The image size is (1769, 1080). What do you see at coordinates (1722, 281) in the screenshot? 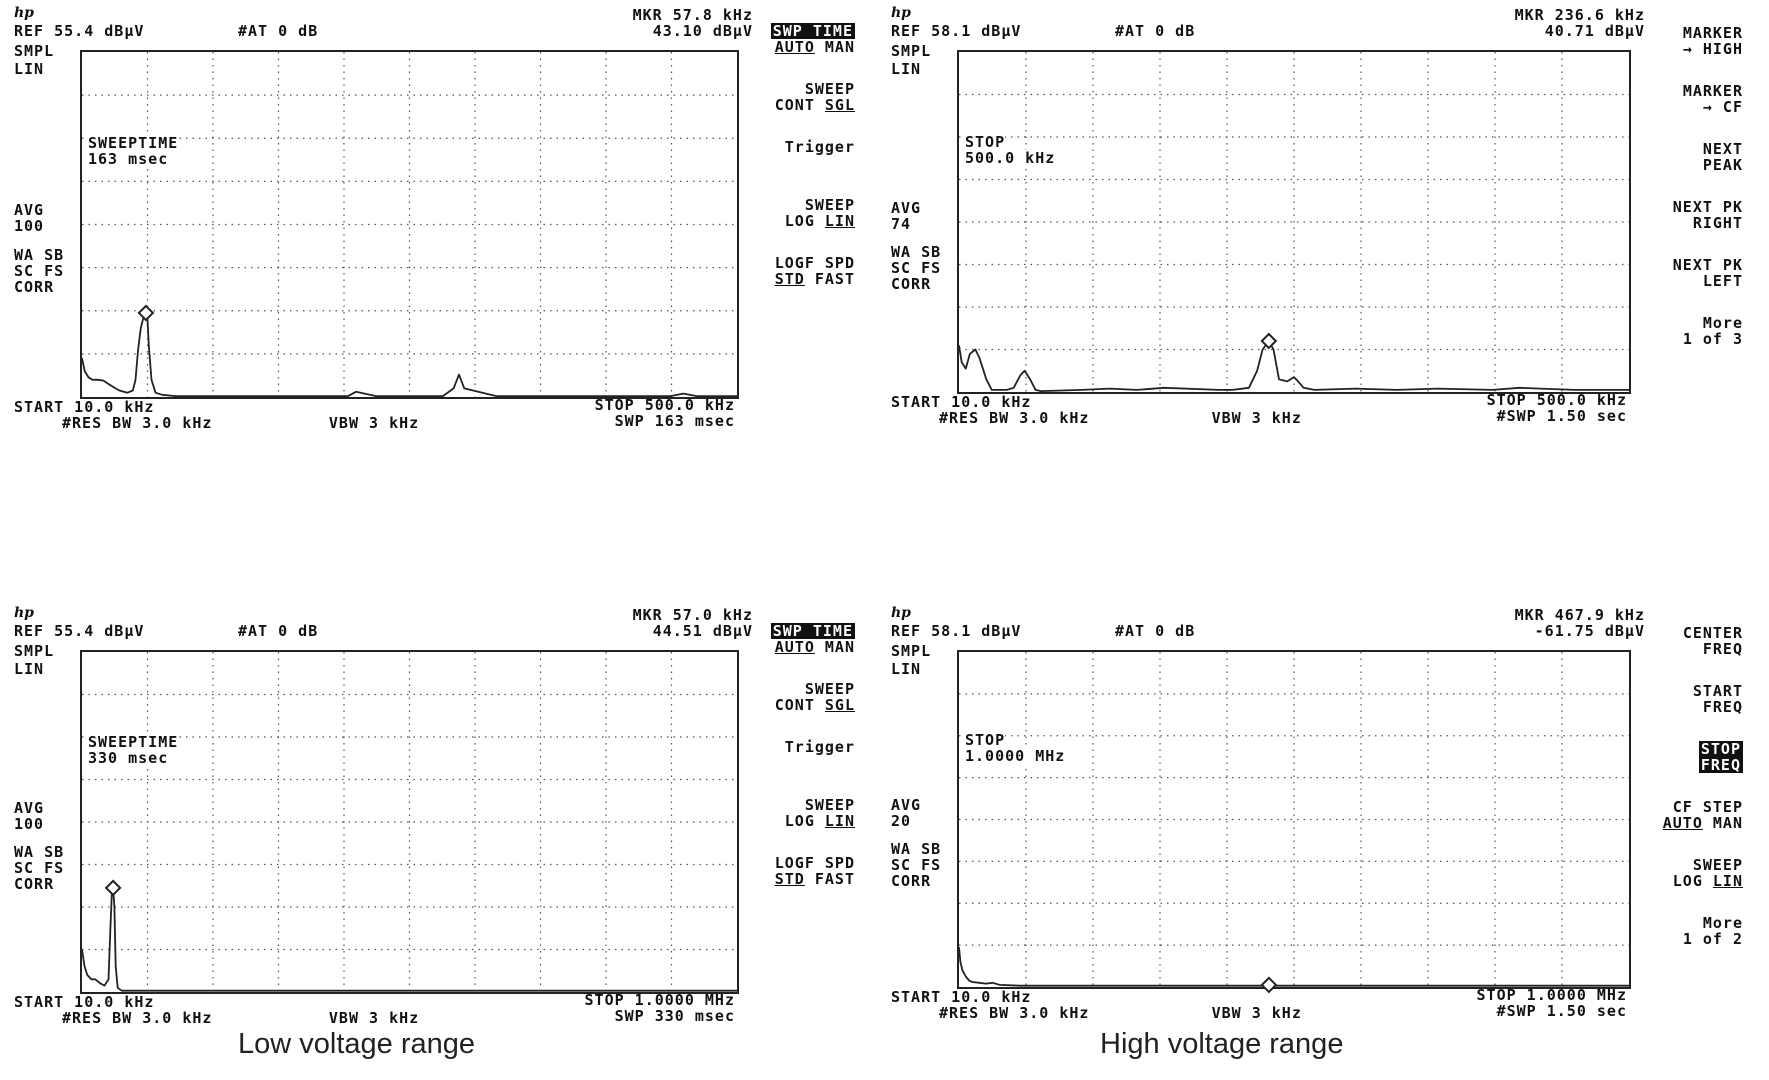
I see `softkey-label: LEFT` at bounding box center [1722, 281].